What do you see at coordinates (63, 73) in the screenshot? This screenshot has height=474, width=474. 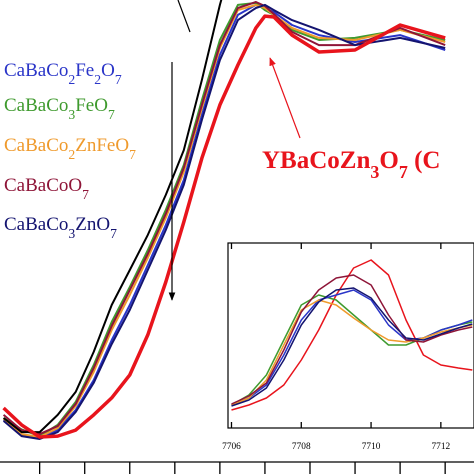 I see `legend-entry: CaBaCo2Fe2O7` at bounding box center [63, 73].